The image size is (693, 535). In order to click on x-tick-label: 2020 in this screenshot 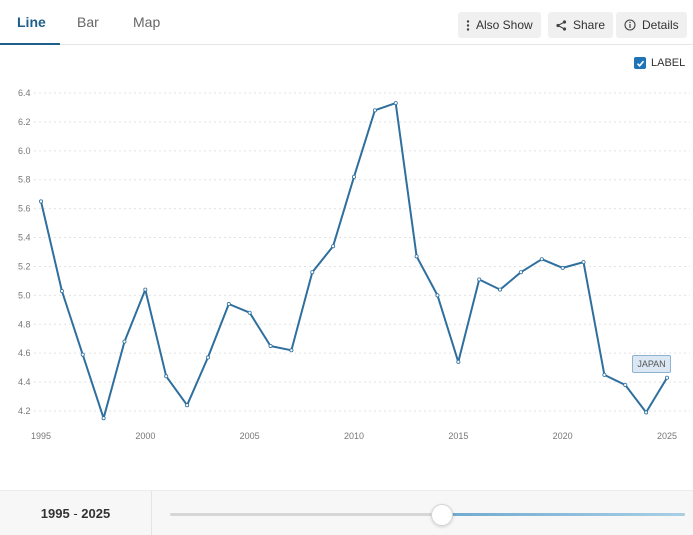, I will do `click(563, 436)`.